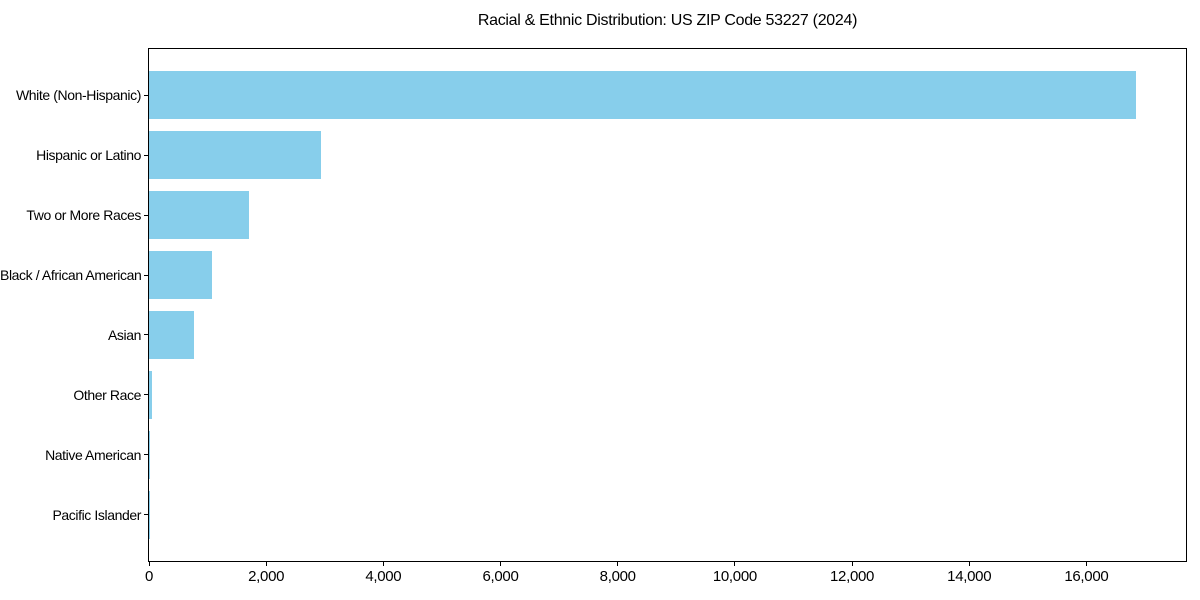 This screenshot has height=600, width=1200. What do you see at coordinates (1086, 576) in the screenshot?
I see `x-tick-label: 16,000` at bounding box center [1086, 576].